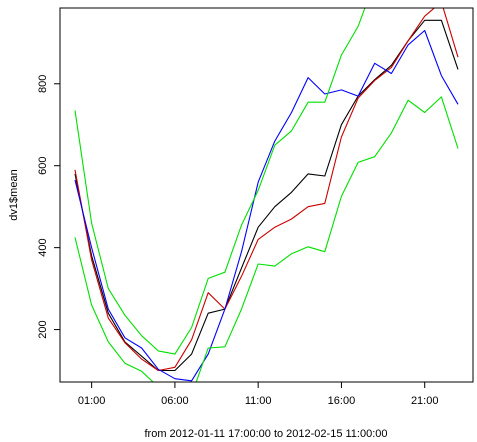 The height and width of the screenshot is (442, 477). Describe the element at coordinates (43, 166) in the screenshot. I see `y-tick-label-3: 600` at that location.